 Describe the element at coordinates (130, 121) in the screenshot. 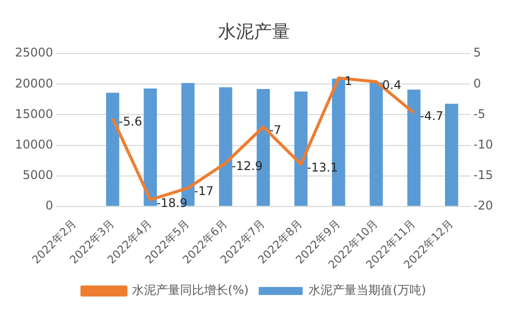

I see `data-label: -5.6` at that location.